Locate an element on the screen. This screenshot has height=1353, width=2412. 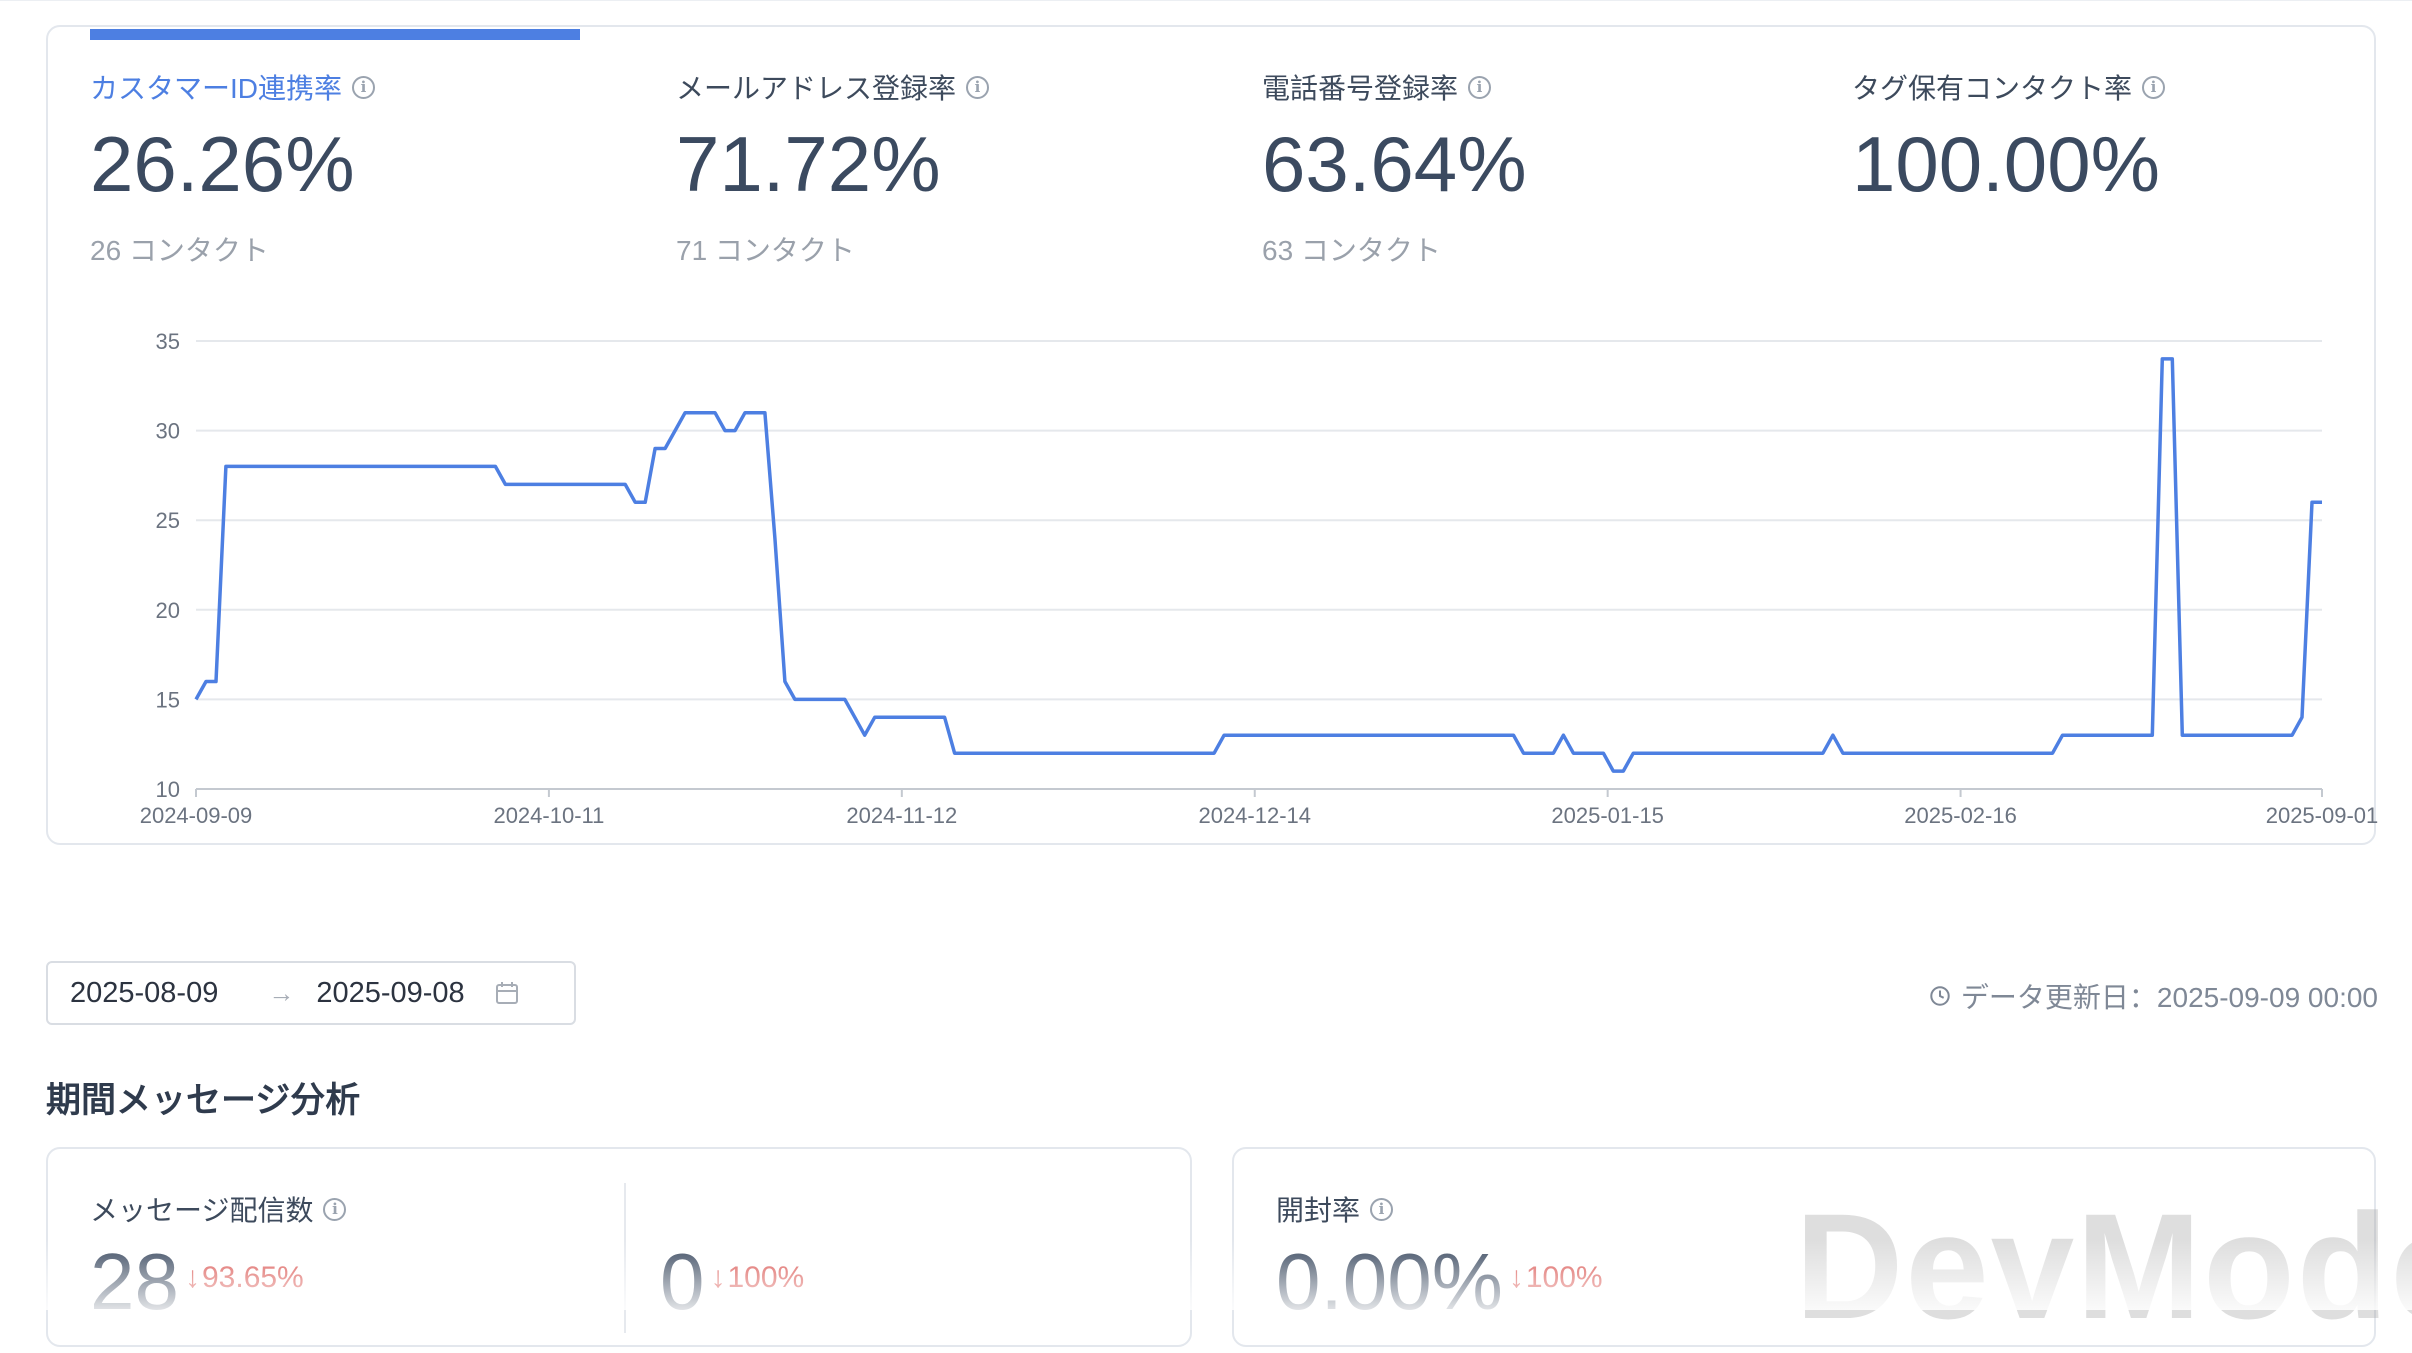
tab-phone-rate: 電話番号登録率 i 63.64% 63 コンタクト is located at coordinates (1394, 168).